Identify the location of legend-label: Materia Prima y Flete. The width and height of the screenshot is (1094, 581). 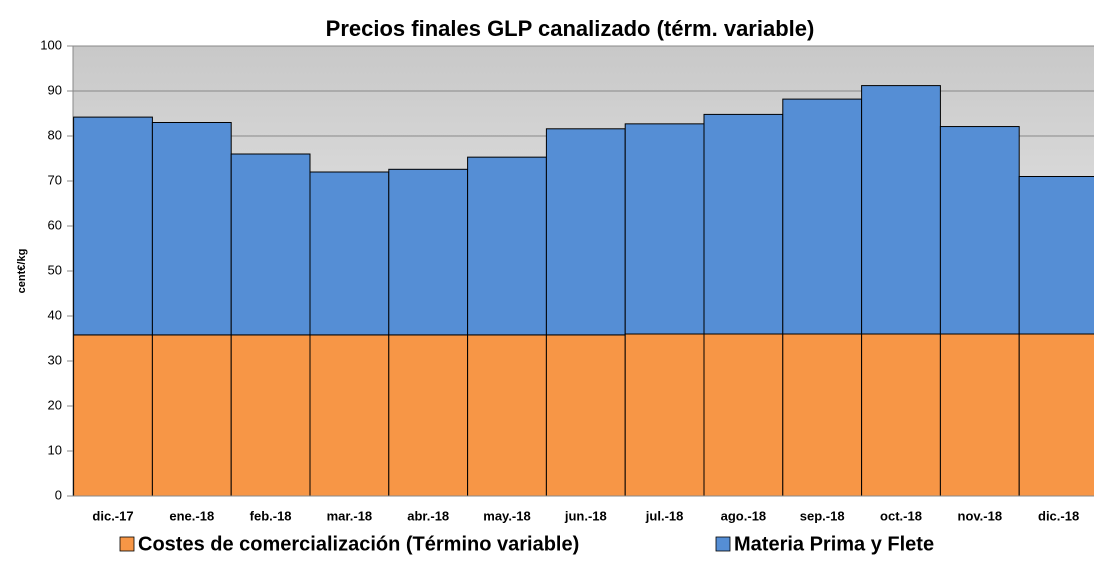
(834, 544).